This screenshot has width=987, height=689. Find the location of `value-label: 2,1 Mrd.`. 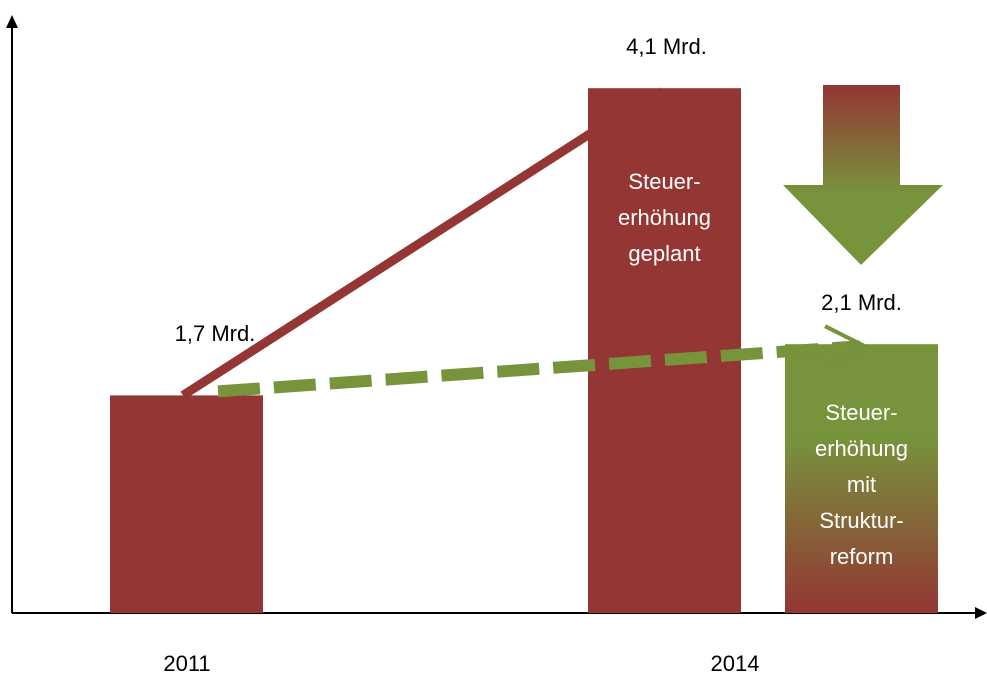

value-label: 2,1 Mrd. is located at coordinates (861, 302).